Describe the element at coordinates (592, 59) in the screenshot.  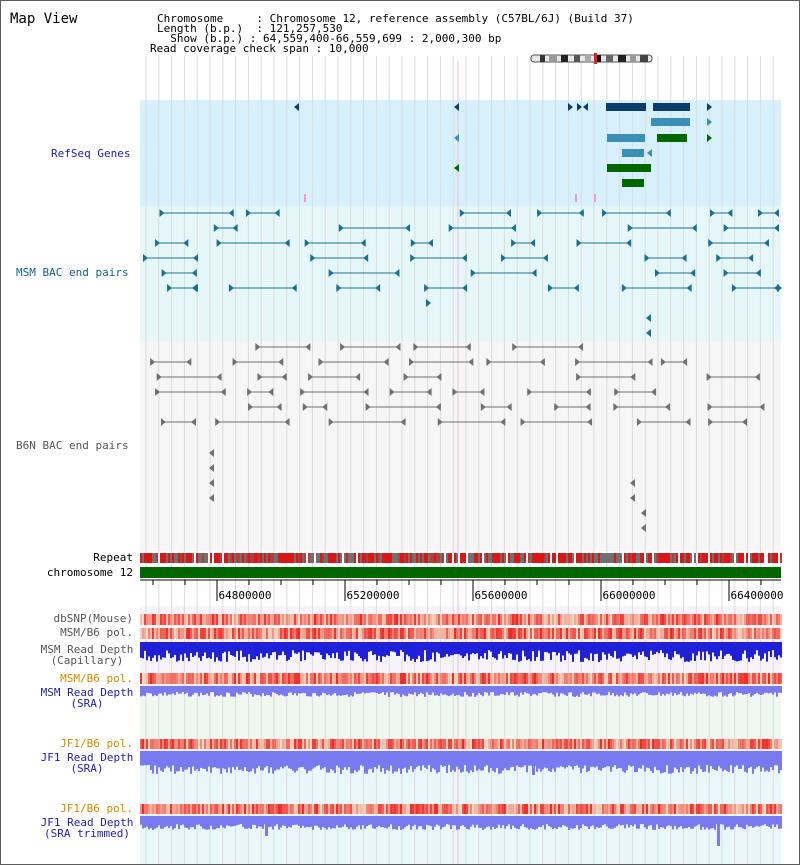
I see `chromosome-ideogram` at that location.